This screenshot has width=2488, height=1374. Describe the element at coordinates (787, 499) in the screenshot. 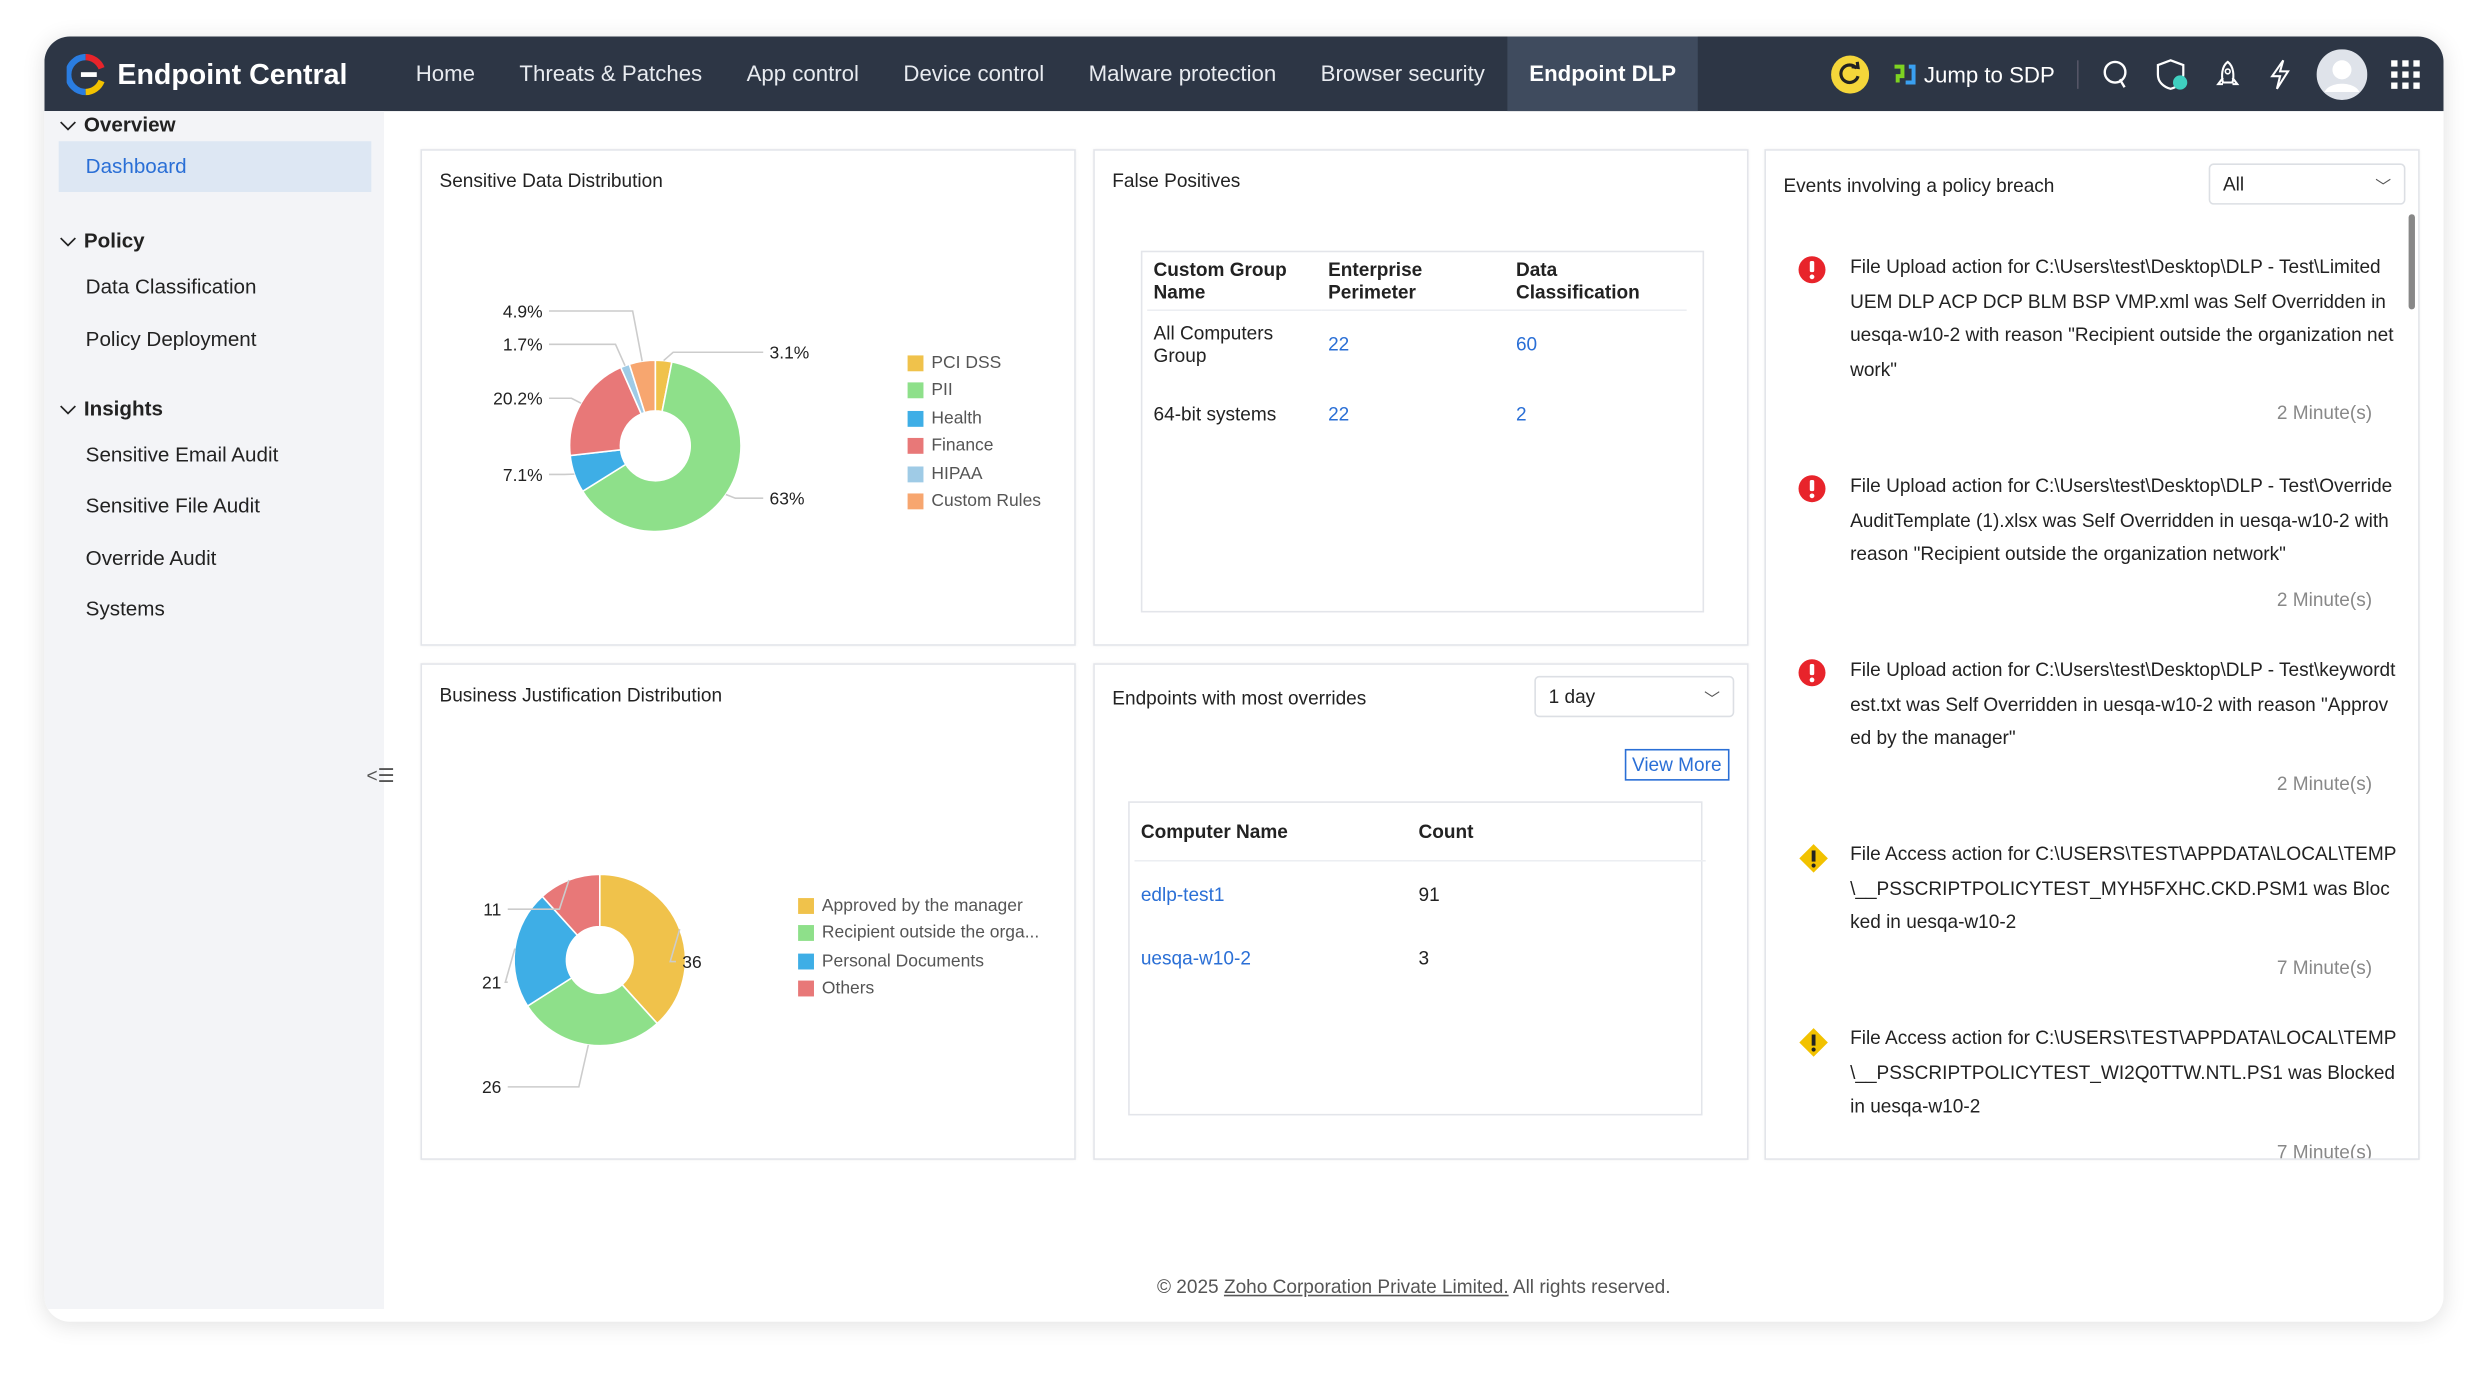

I see `data-label: 63%` at that location.